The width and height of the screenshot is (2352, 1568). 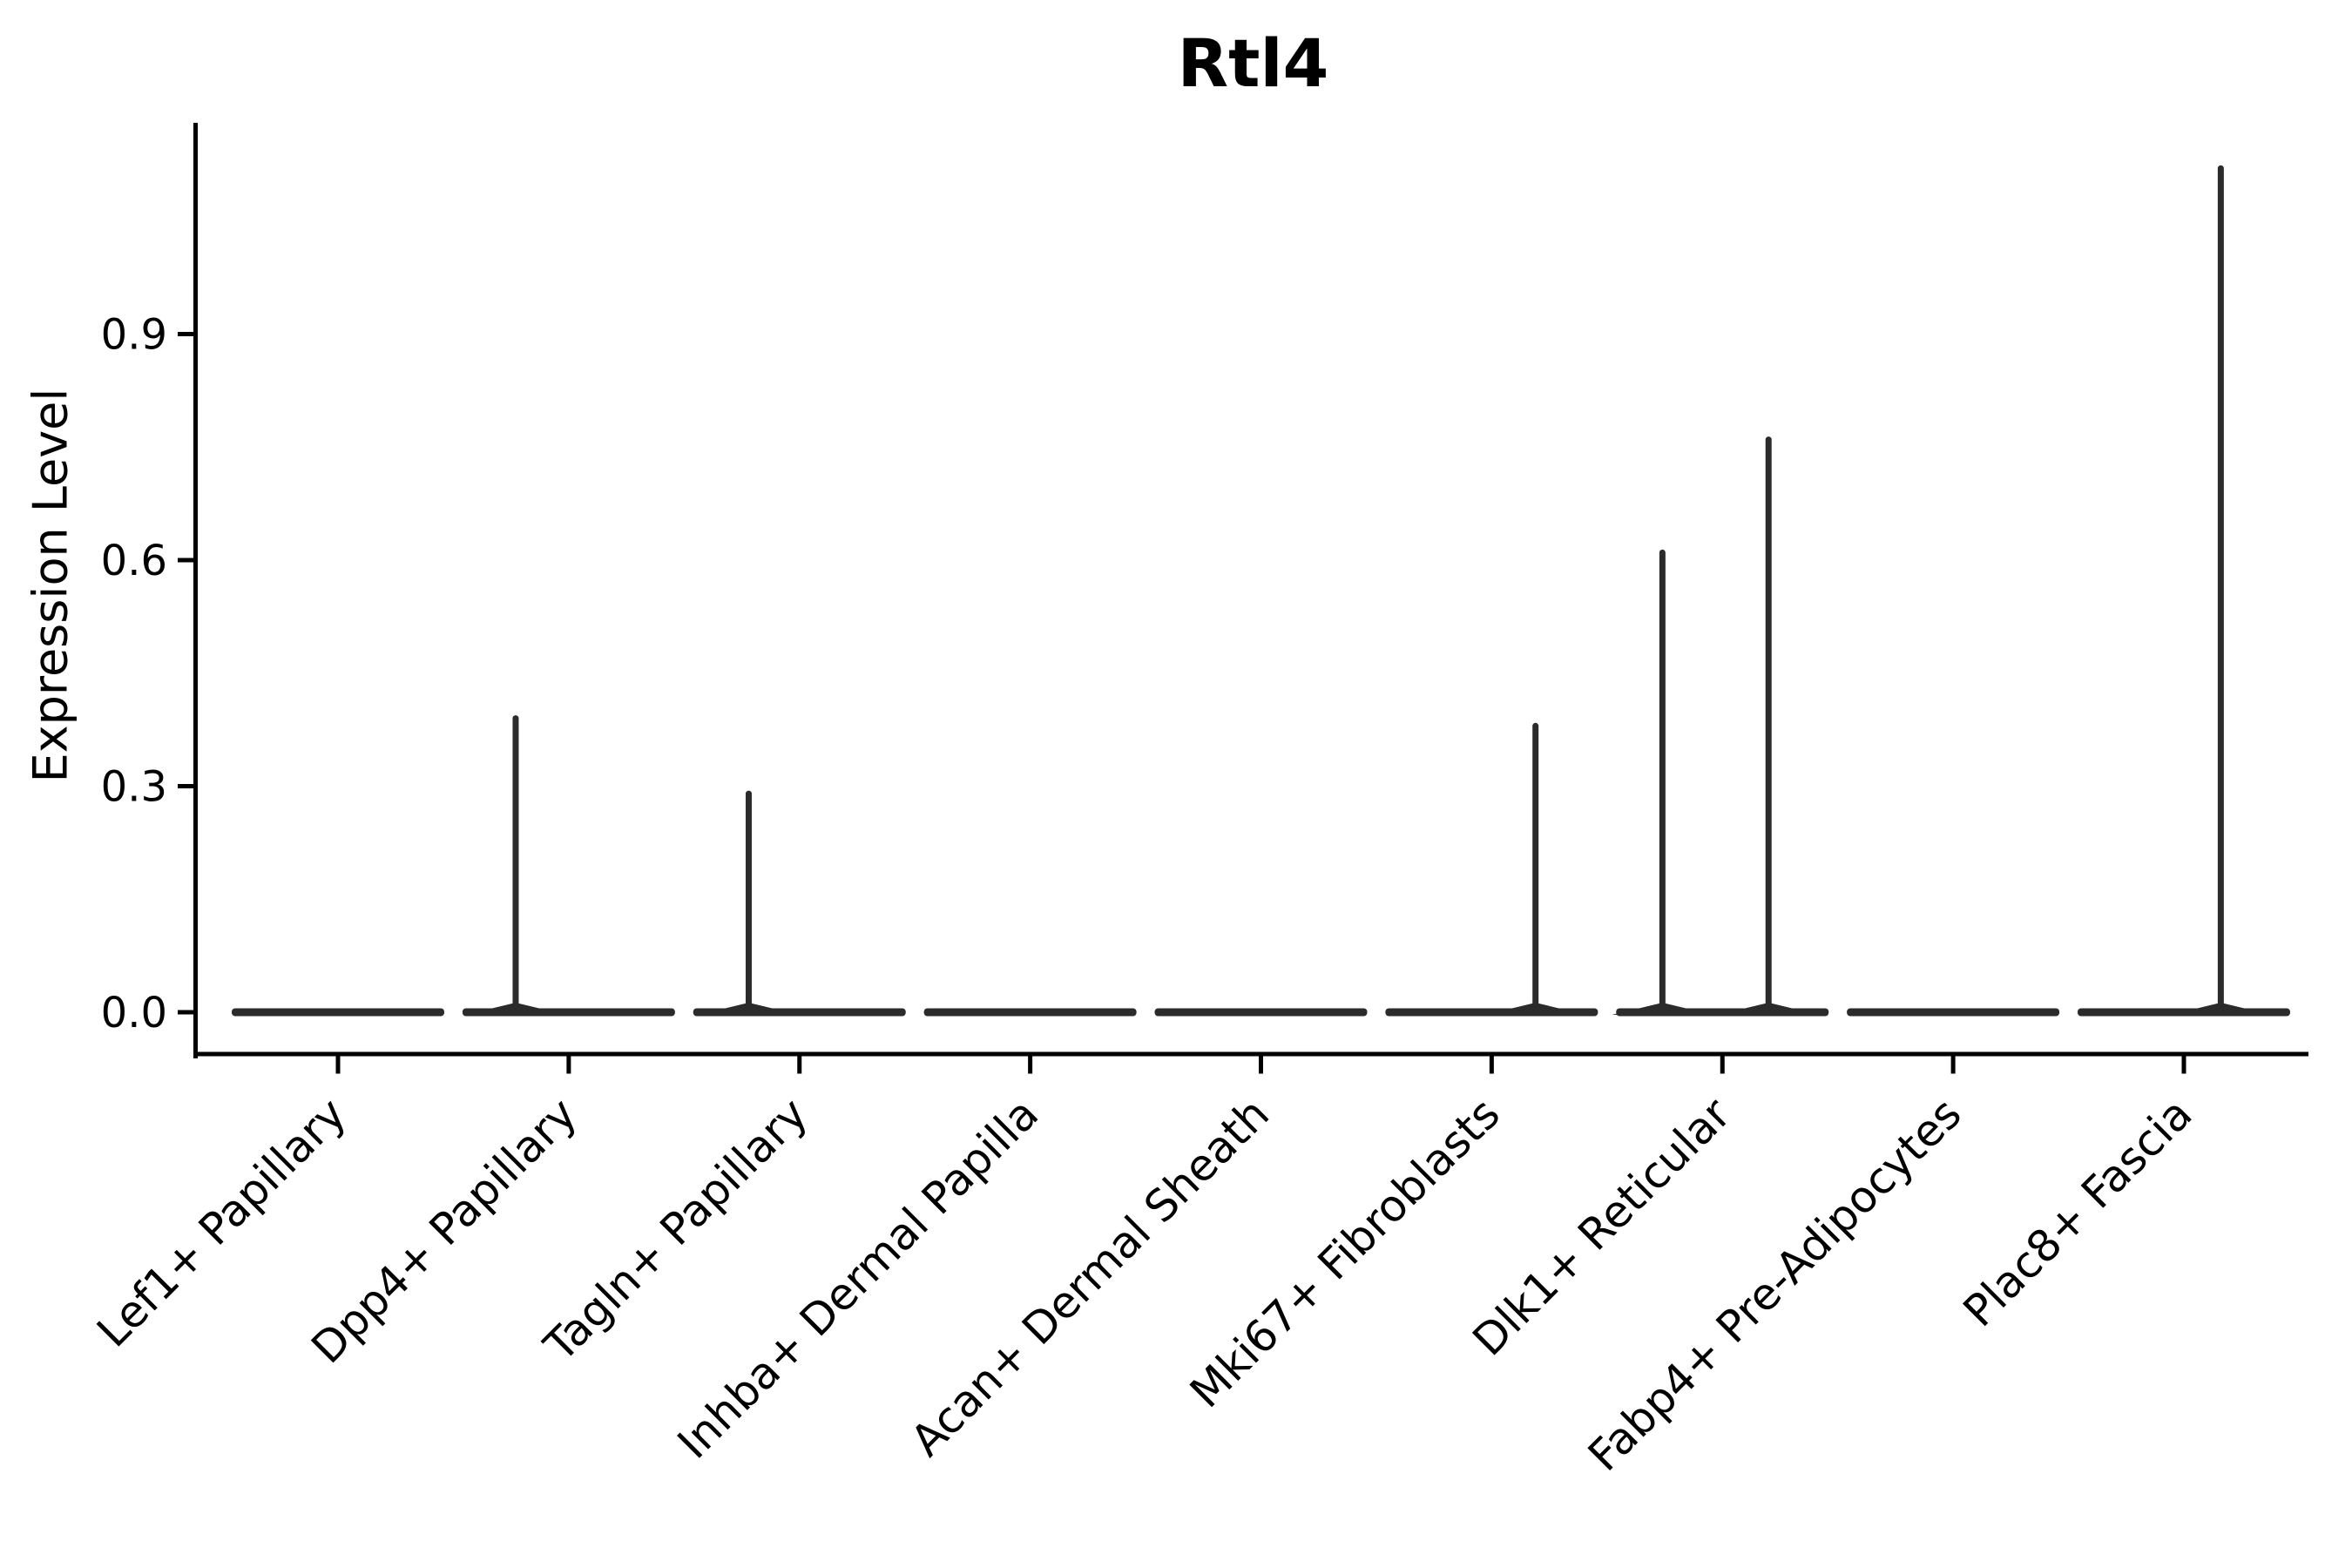 I want to click on y-tick-label: 0.3, so click(x=134, y=787).